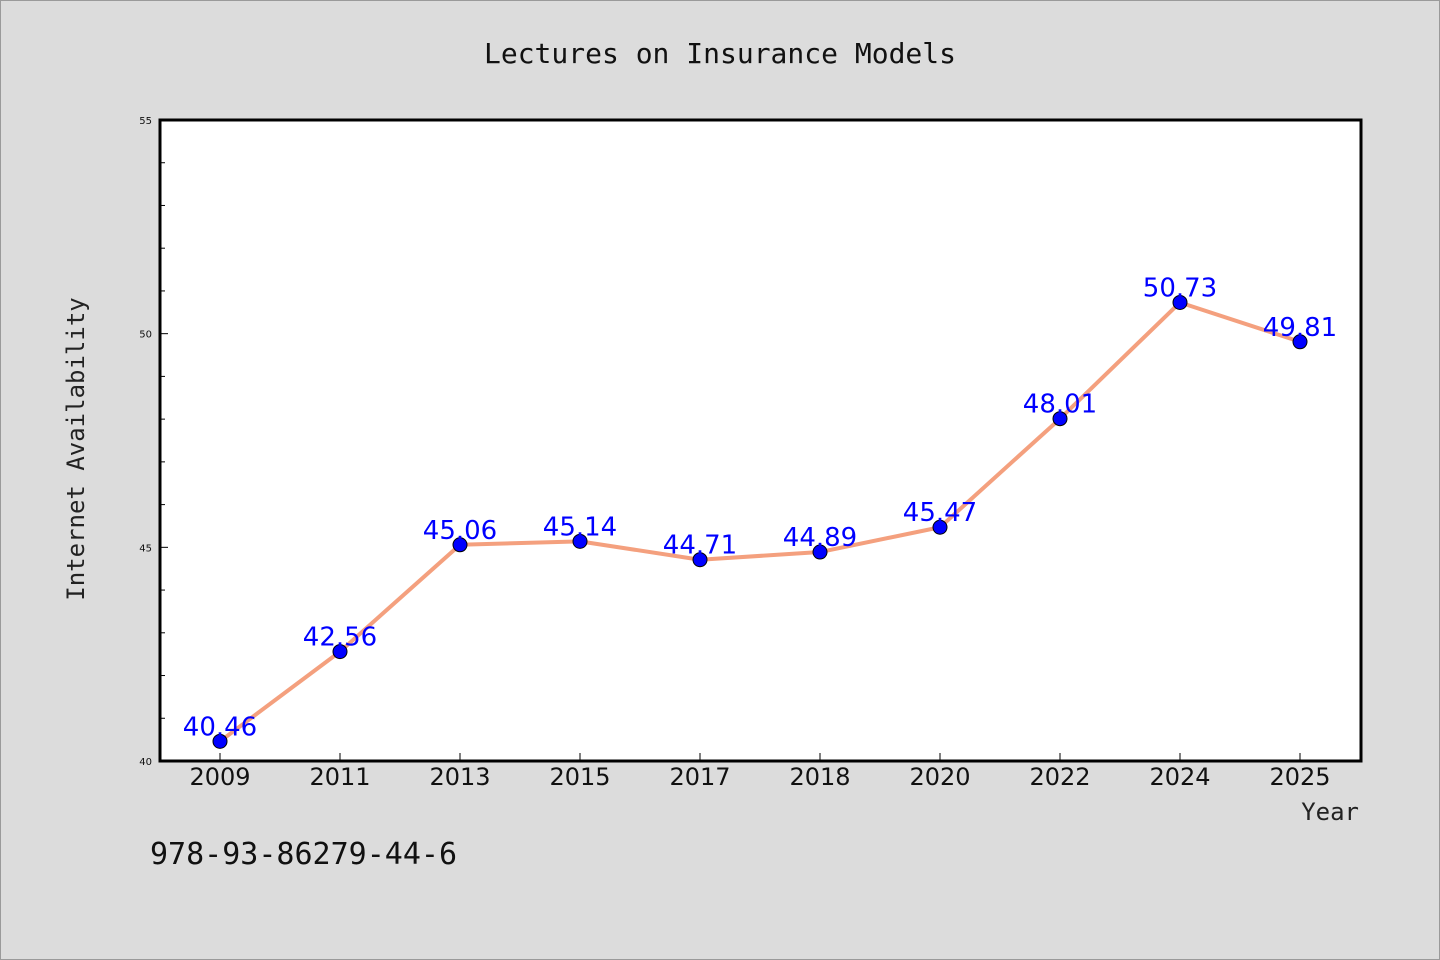 The height and width of the screenshot is (960, 1440). What do you see at coordinates (1060, 405) in the screenshot?
I see `data-label: 48.01` at bounding box center [1060, 405].